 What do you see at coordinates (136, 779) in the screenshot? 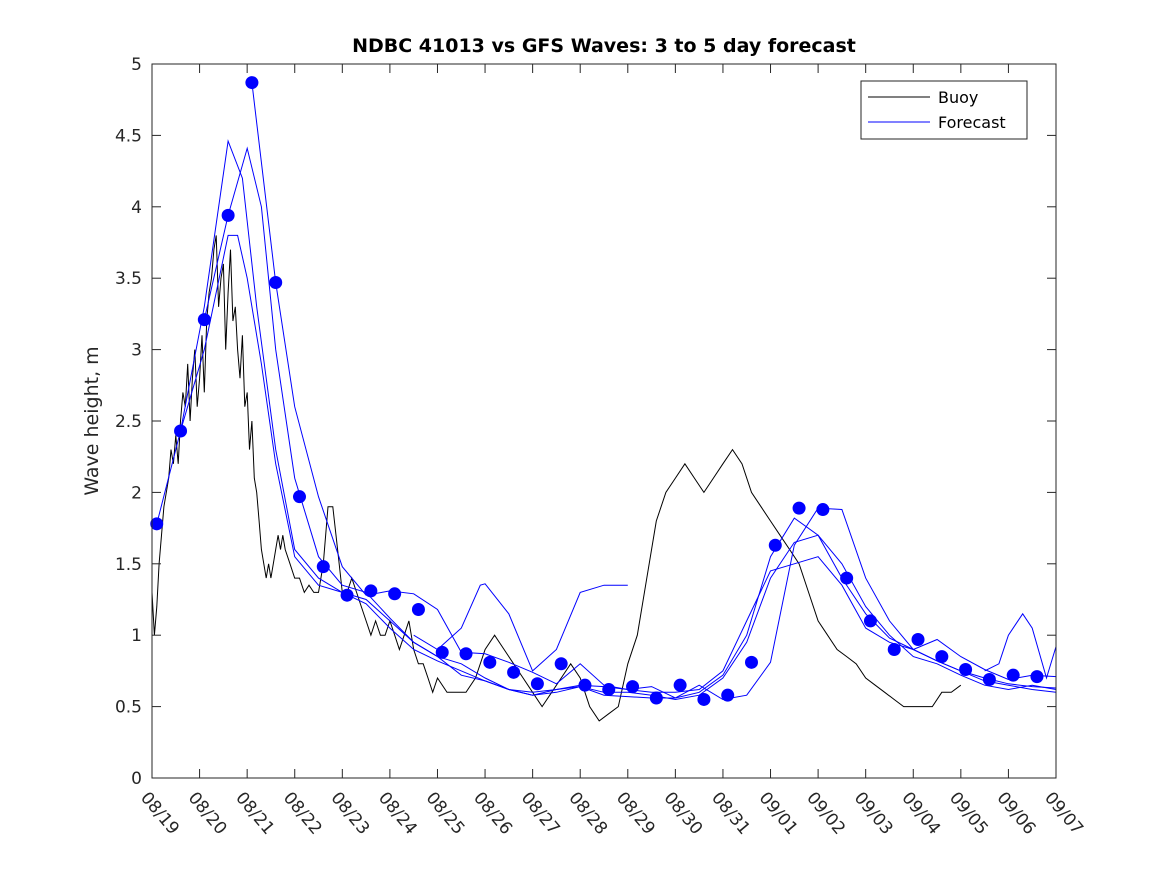
I see `y-tick-label: 0` at bounding box center [136, 779].